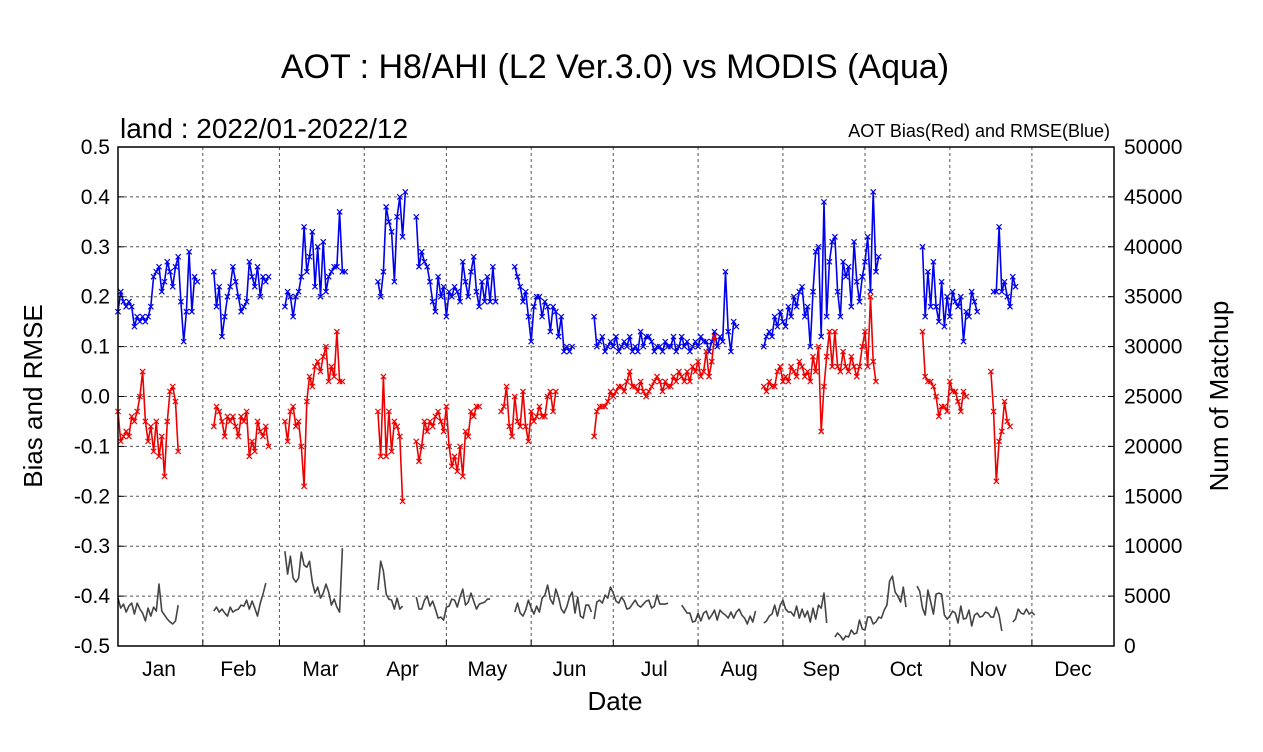 This screenshot has height=752, width=1263. Describe the element at coordinates (738, 669) in the screenshot. I see `x-tick-label: Aug` at that location.